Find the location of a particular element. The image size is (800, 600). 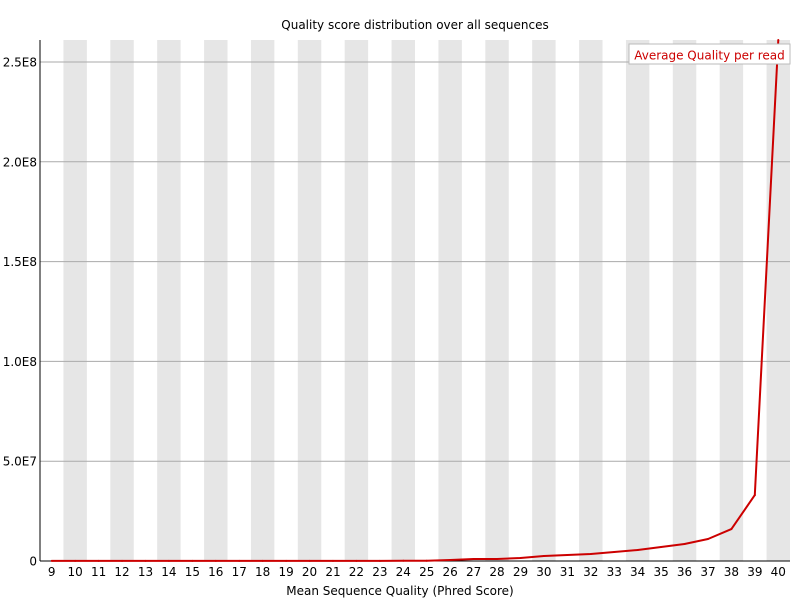

x-tick-label-17: 17 is located at coordinates (239, 572).